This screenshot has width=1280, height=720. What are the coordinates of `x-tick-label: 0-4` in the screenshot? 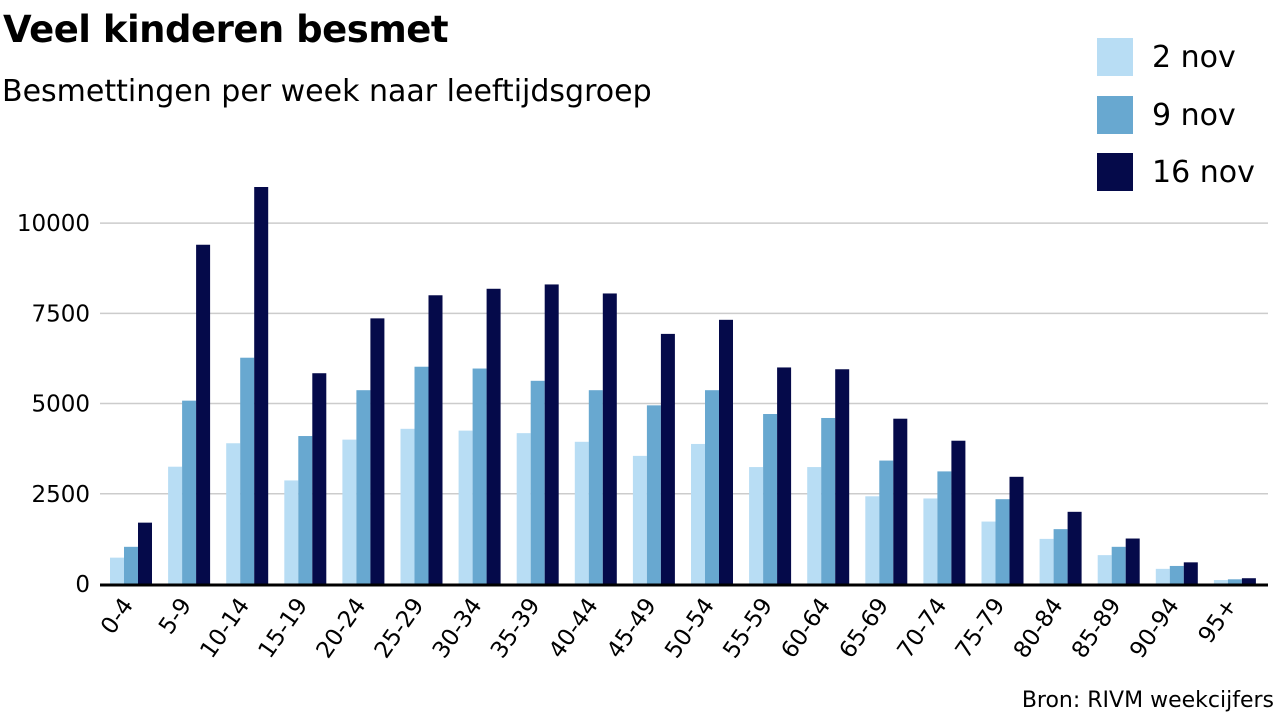 It's located at (117, 617).